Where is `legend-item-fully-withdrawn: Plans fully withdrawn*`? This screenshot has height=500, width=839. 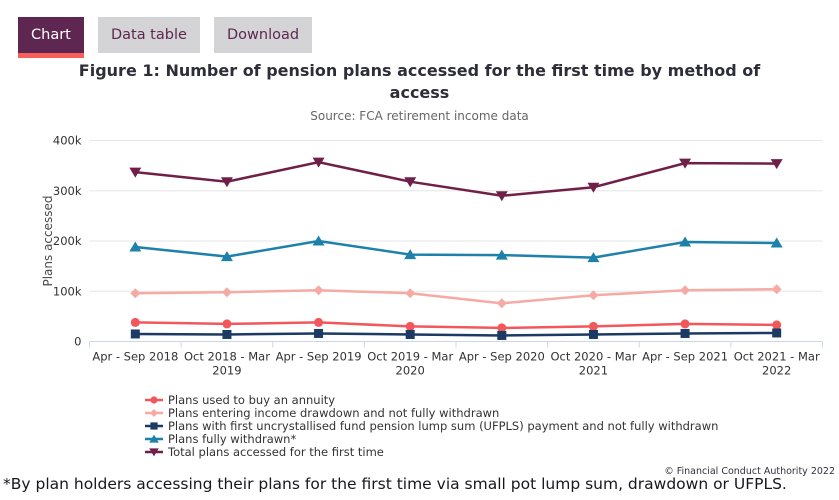
legend-item-fully-withdrawn: Plans fully withdrawn* is located at coordinates (431, 438).